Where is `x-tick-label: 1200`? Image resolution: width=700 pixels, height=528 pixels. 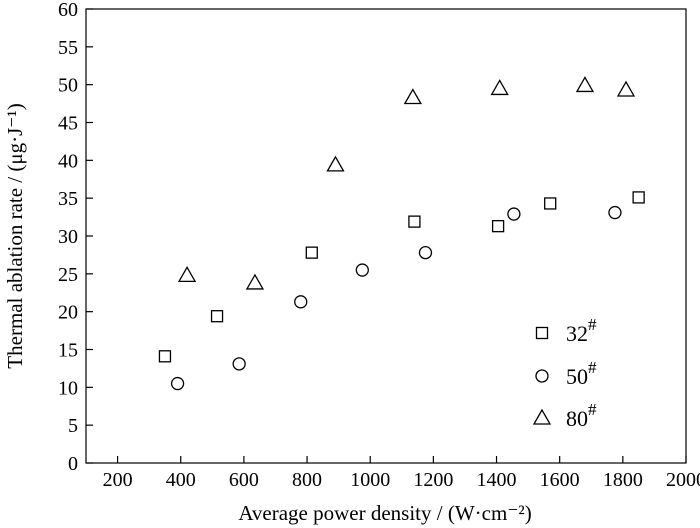 x-tick-label: 1200 is located at coordinates (433, 480).